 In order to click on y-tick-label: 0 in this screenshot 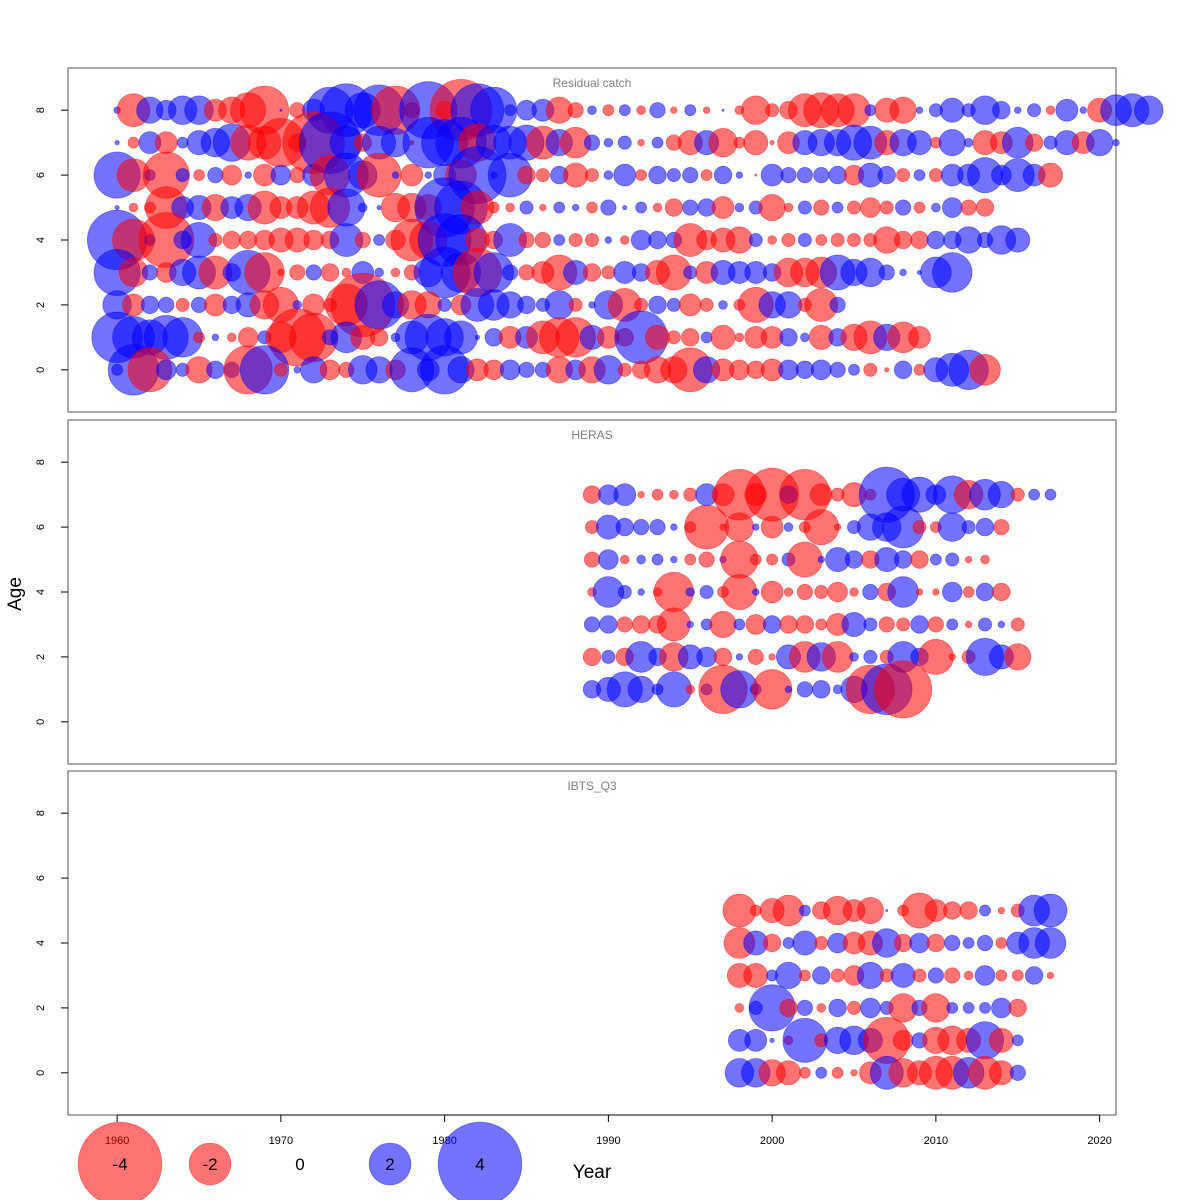, I will do `click(41, 722)`.